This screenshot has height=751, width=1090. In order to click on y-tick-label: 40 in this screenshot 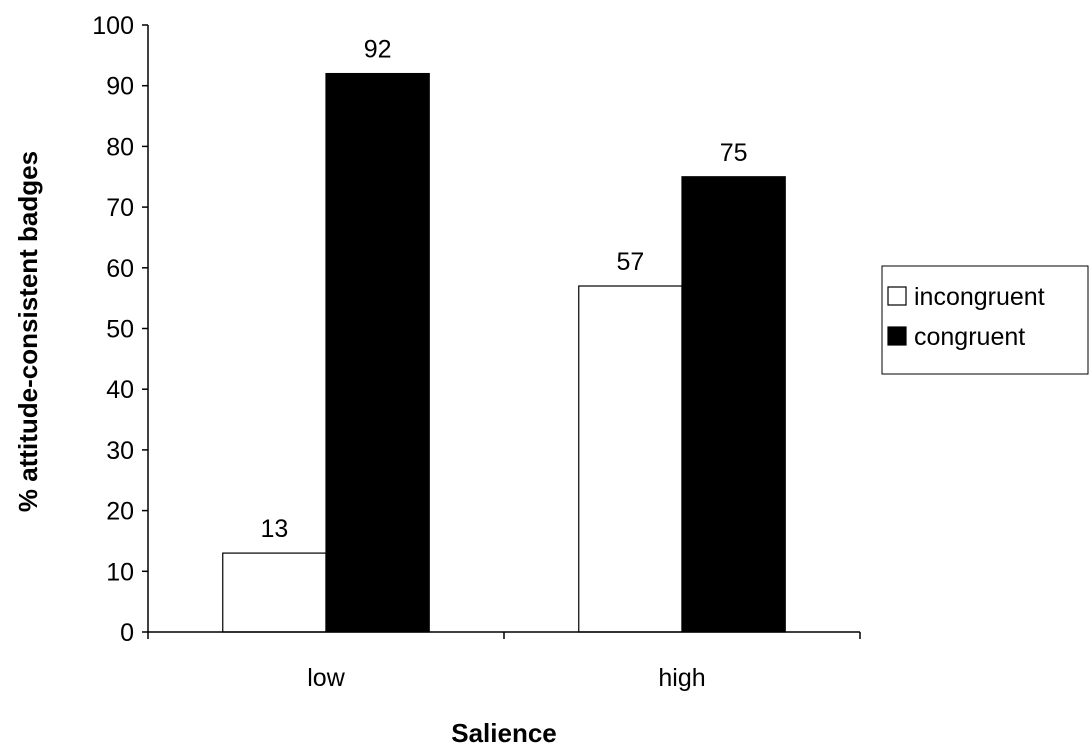, I will do `click(120, 390)`.